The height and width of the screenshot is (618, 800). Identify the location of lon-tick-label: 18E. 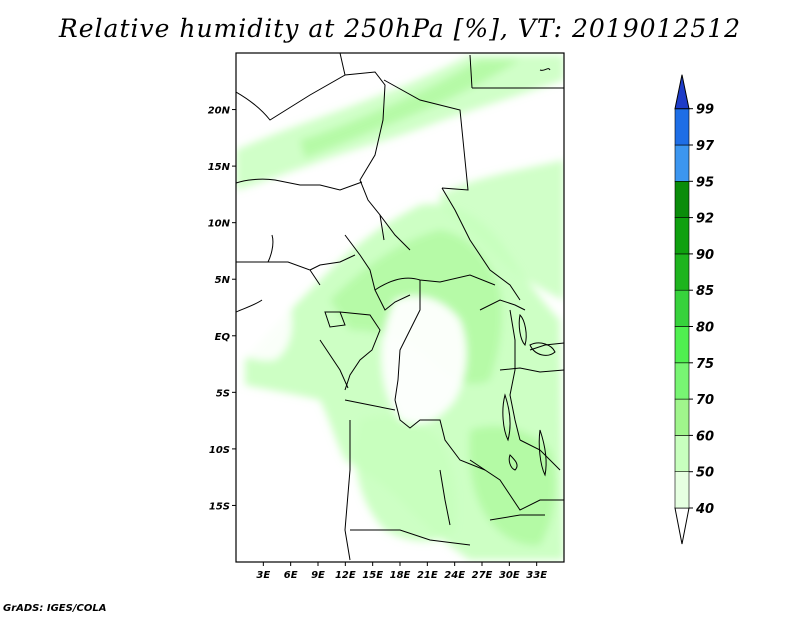
(400, 575).